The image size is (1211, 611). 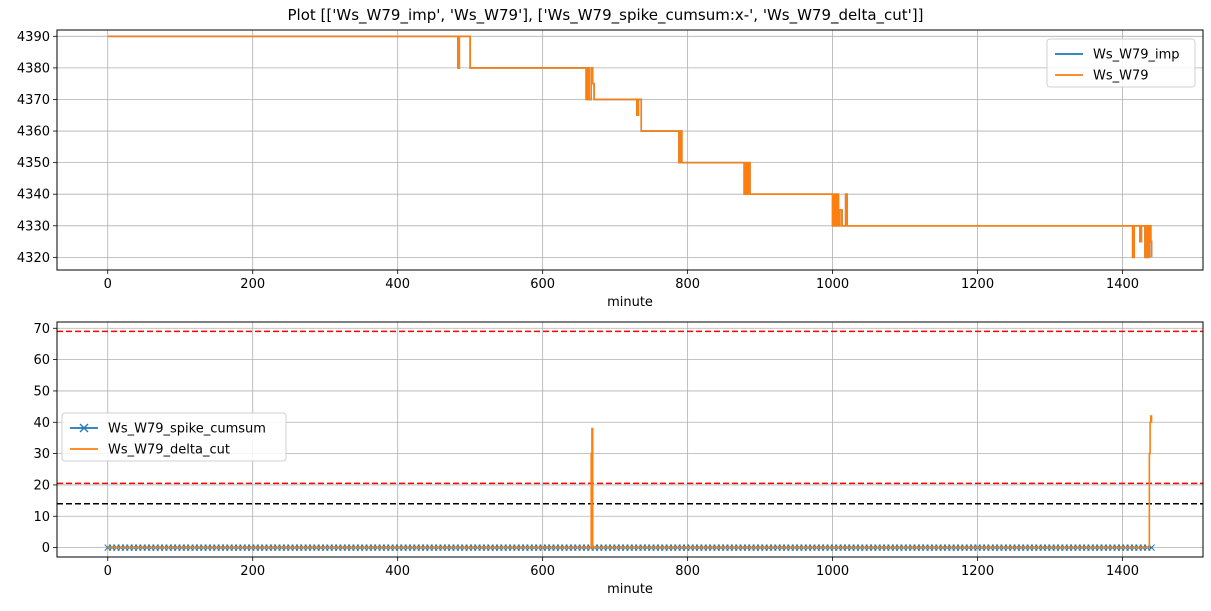 What do you see at coordinates (1121, 76) in the screenshot?
I see `legend-label: Ws_W79` at bounding box center [1121, 76].